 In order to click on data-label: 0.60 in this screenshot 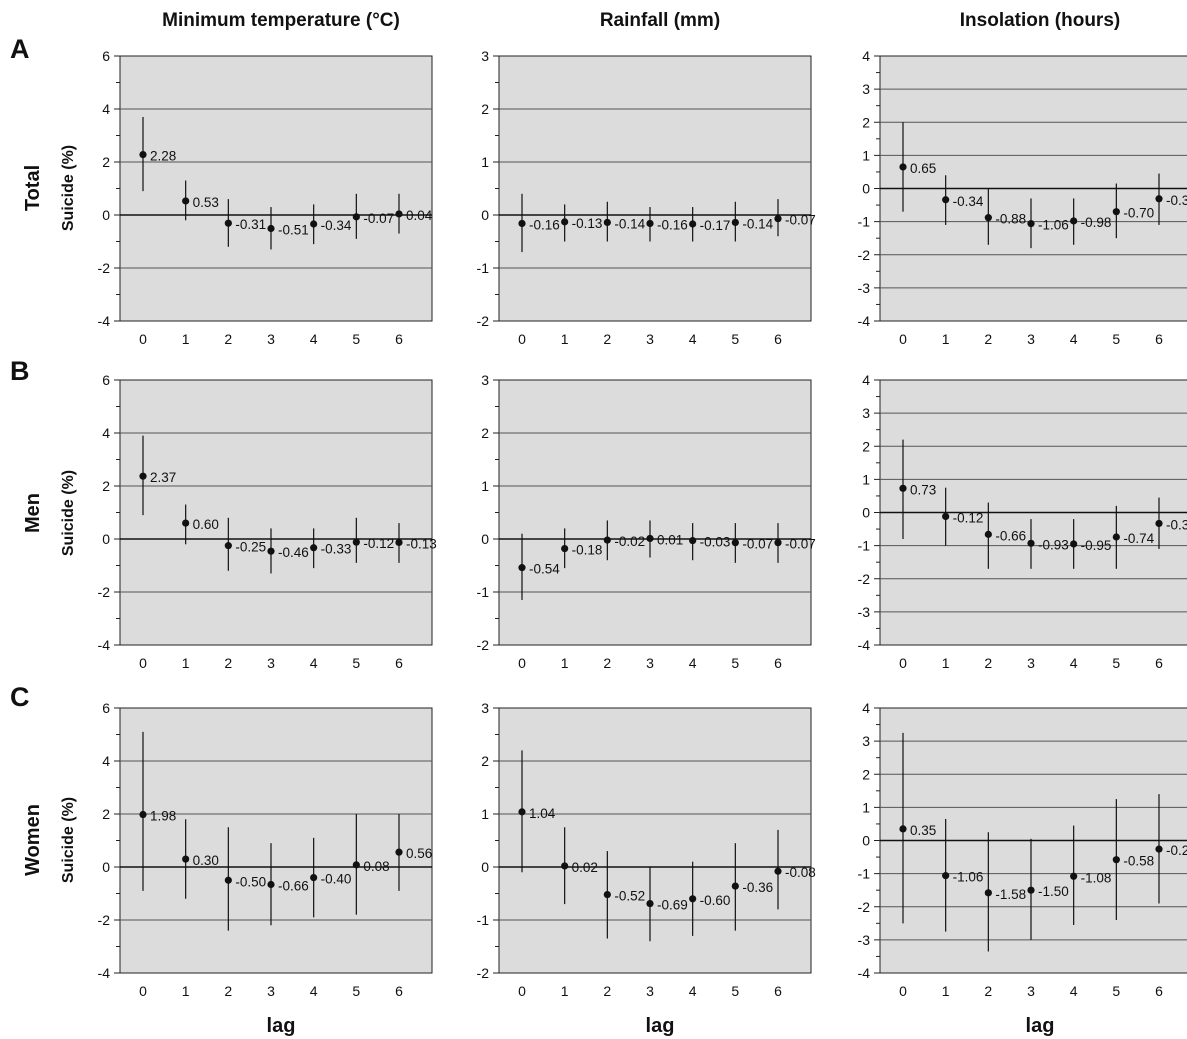, I will do `click(206, 524)`.